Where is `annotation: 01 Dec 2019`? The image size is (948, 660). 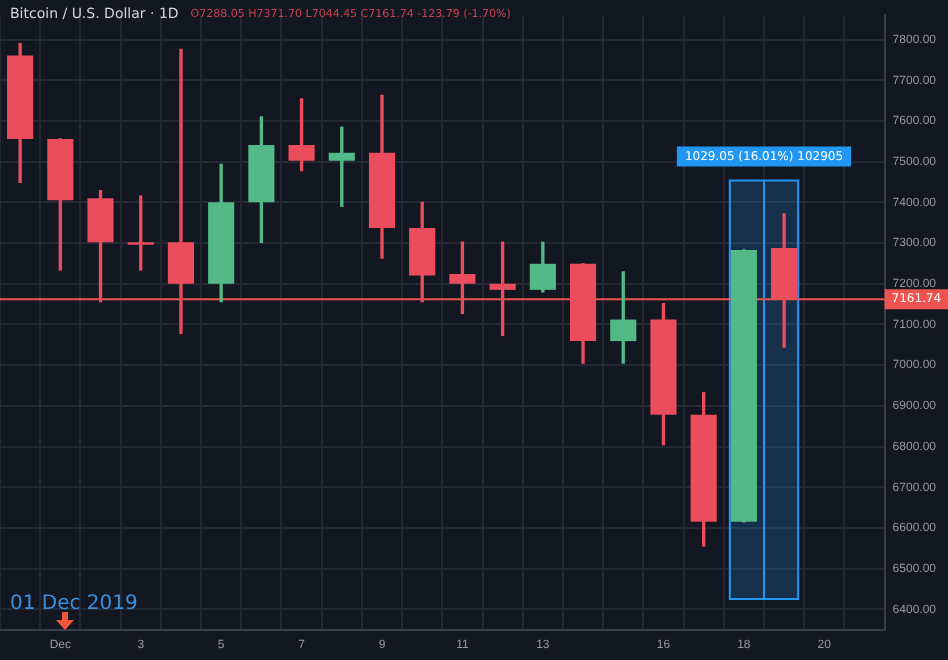 annotation: 01 Dec 2019 is located at coordinates (74, 603).